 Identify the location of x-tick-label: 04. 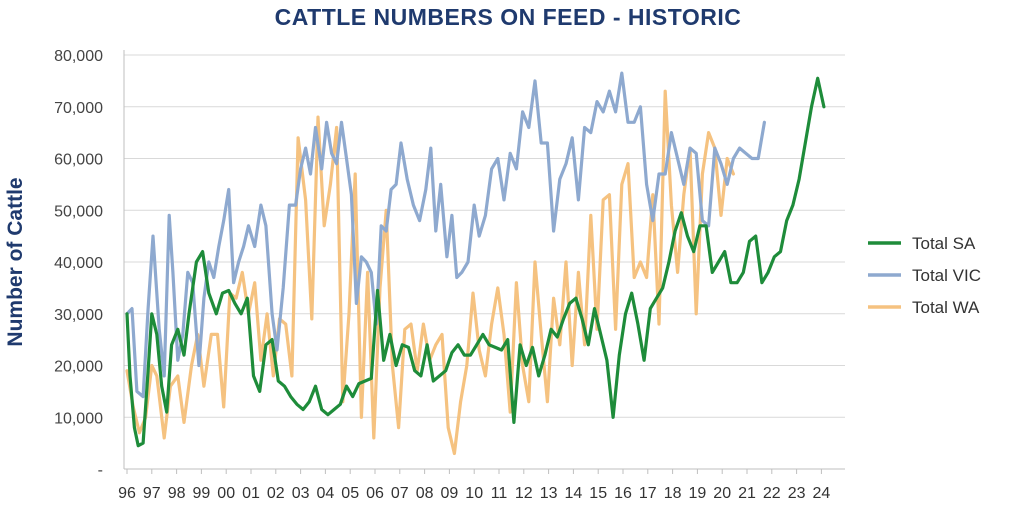
(326, 493).